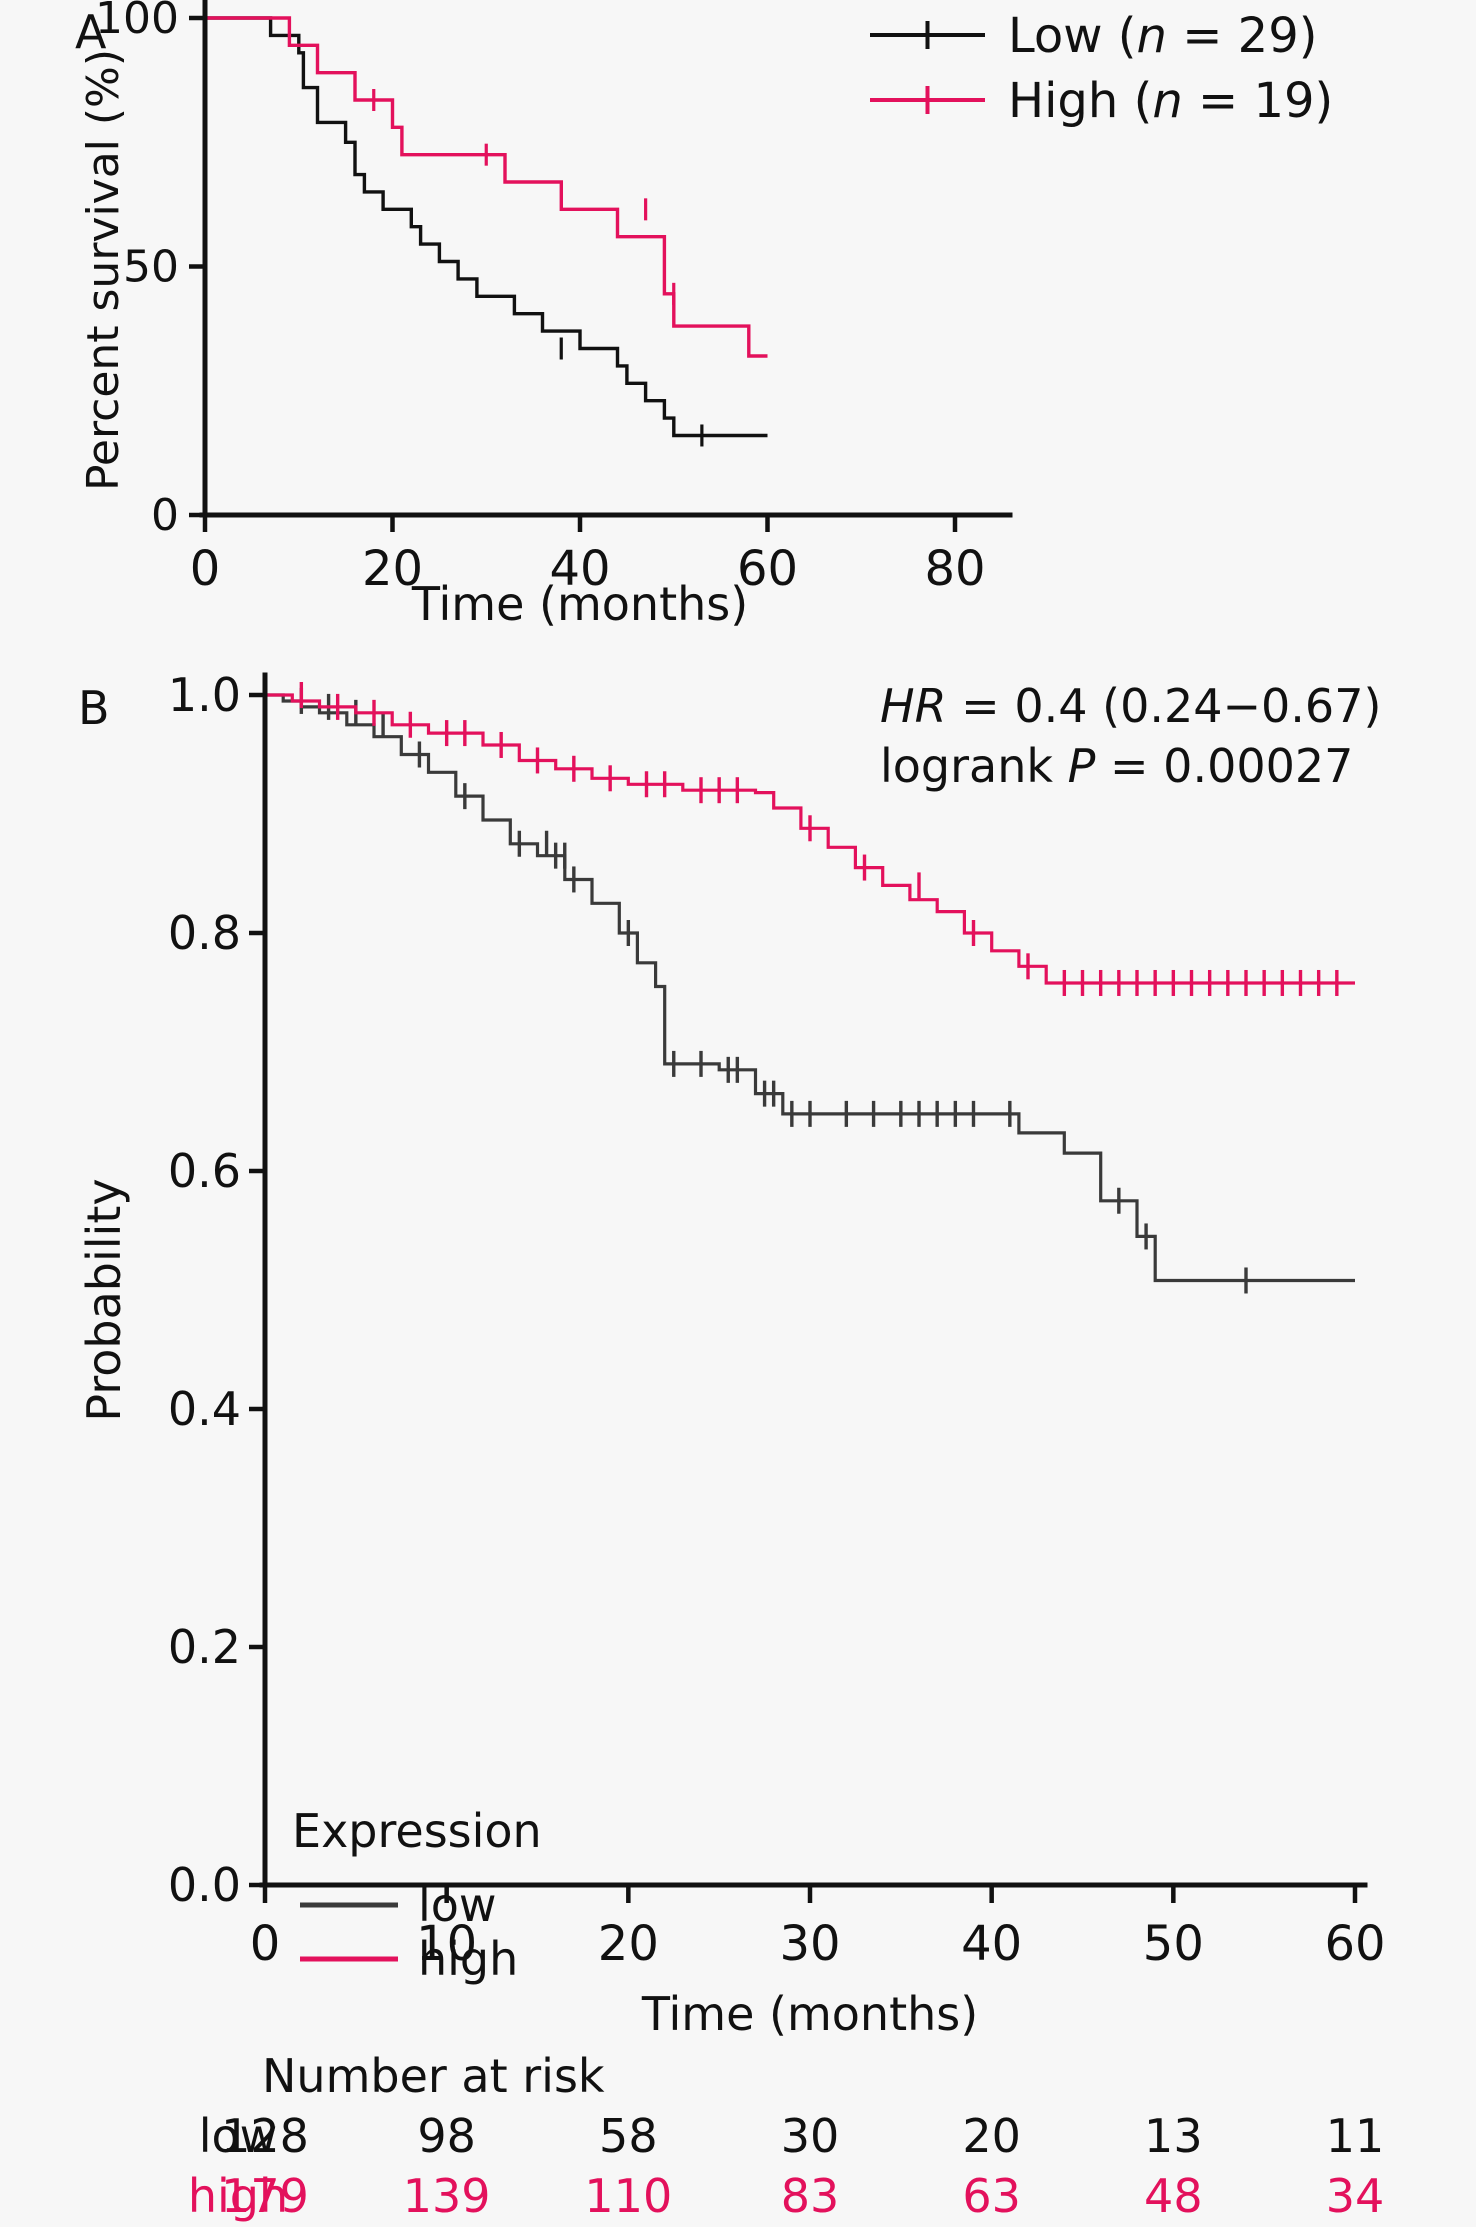 The width and height of the screenshot is (1476, 2227). What do you see at coordinates (151, 267) in the screenshot?
I see `panel-a-y-tick-label: 50` at bounding box center [151, 267].